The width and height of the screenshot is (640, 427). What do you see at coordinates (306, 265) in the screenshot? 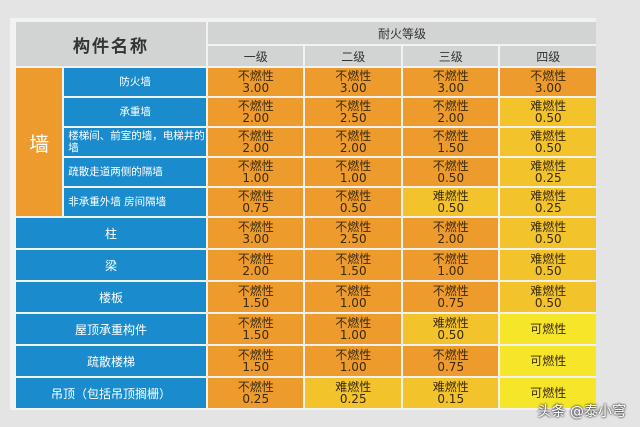
I see `table-row: 梁不燃性 2.00 不燃性 1.50 不燃性 1.00 难燃性 0.50` at bounding box center [306, 265].